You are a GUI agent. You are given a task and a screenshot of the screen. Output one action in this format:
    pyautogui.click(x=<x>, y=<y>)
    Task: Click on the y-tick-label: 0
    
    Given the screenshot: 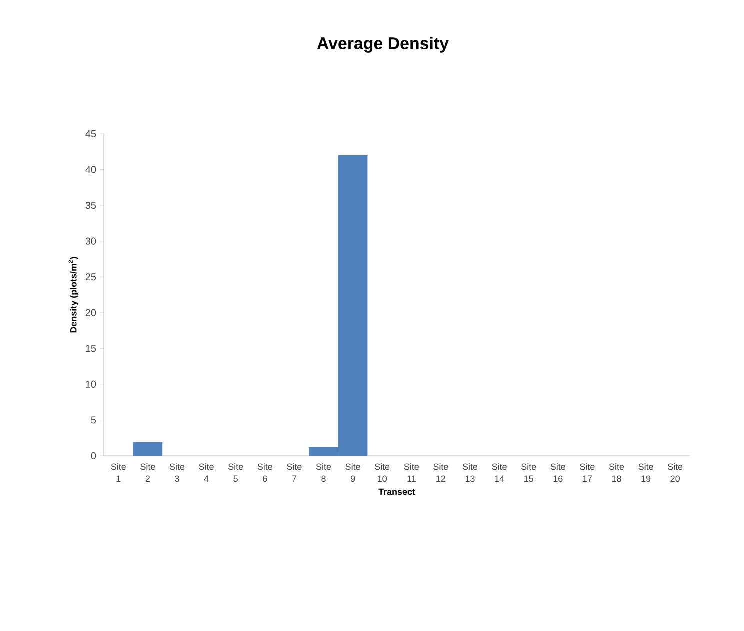 What is the action you would take?
    pyautogui.click(x=93, y=456)
    